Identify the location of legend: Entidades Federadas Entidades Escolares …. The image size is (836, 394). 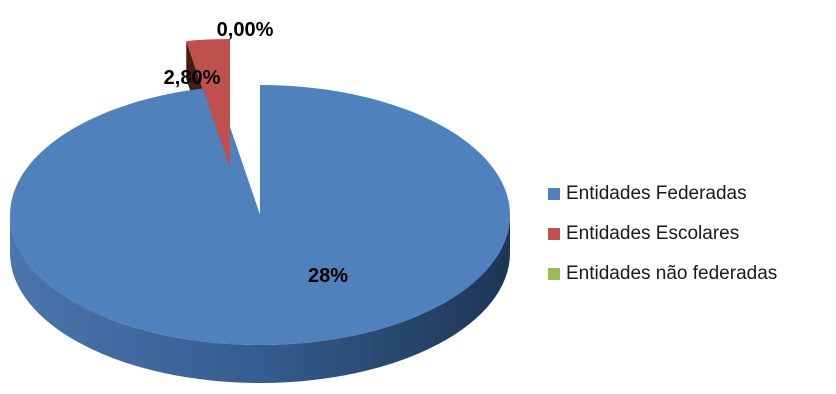
(662, 240).